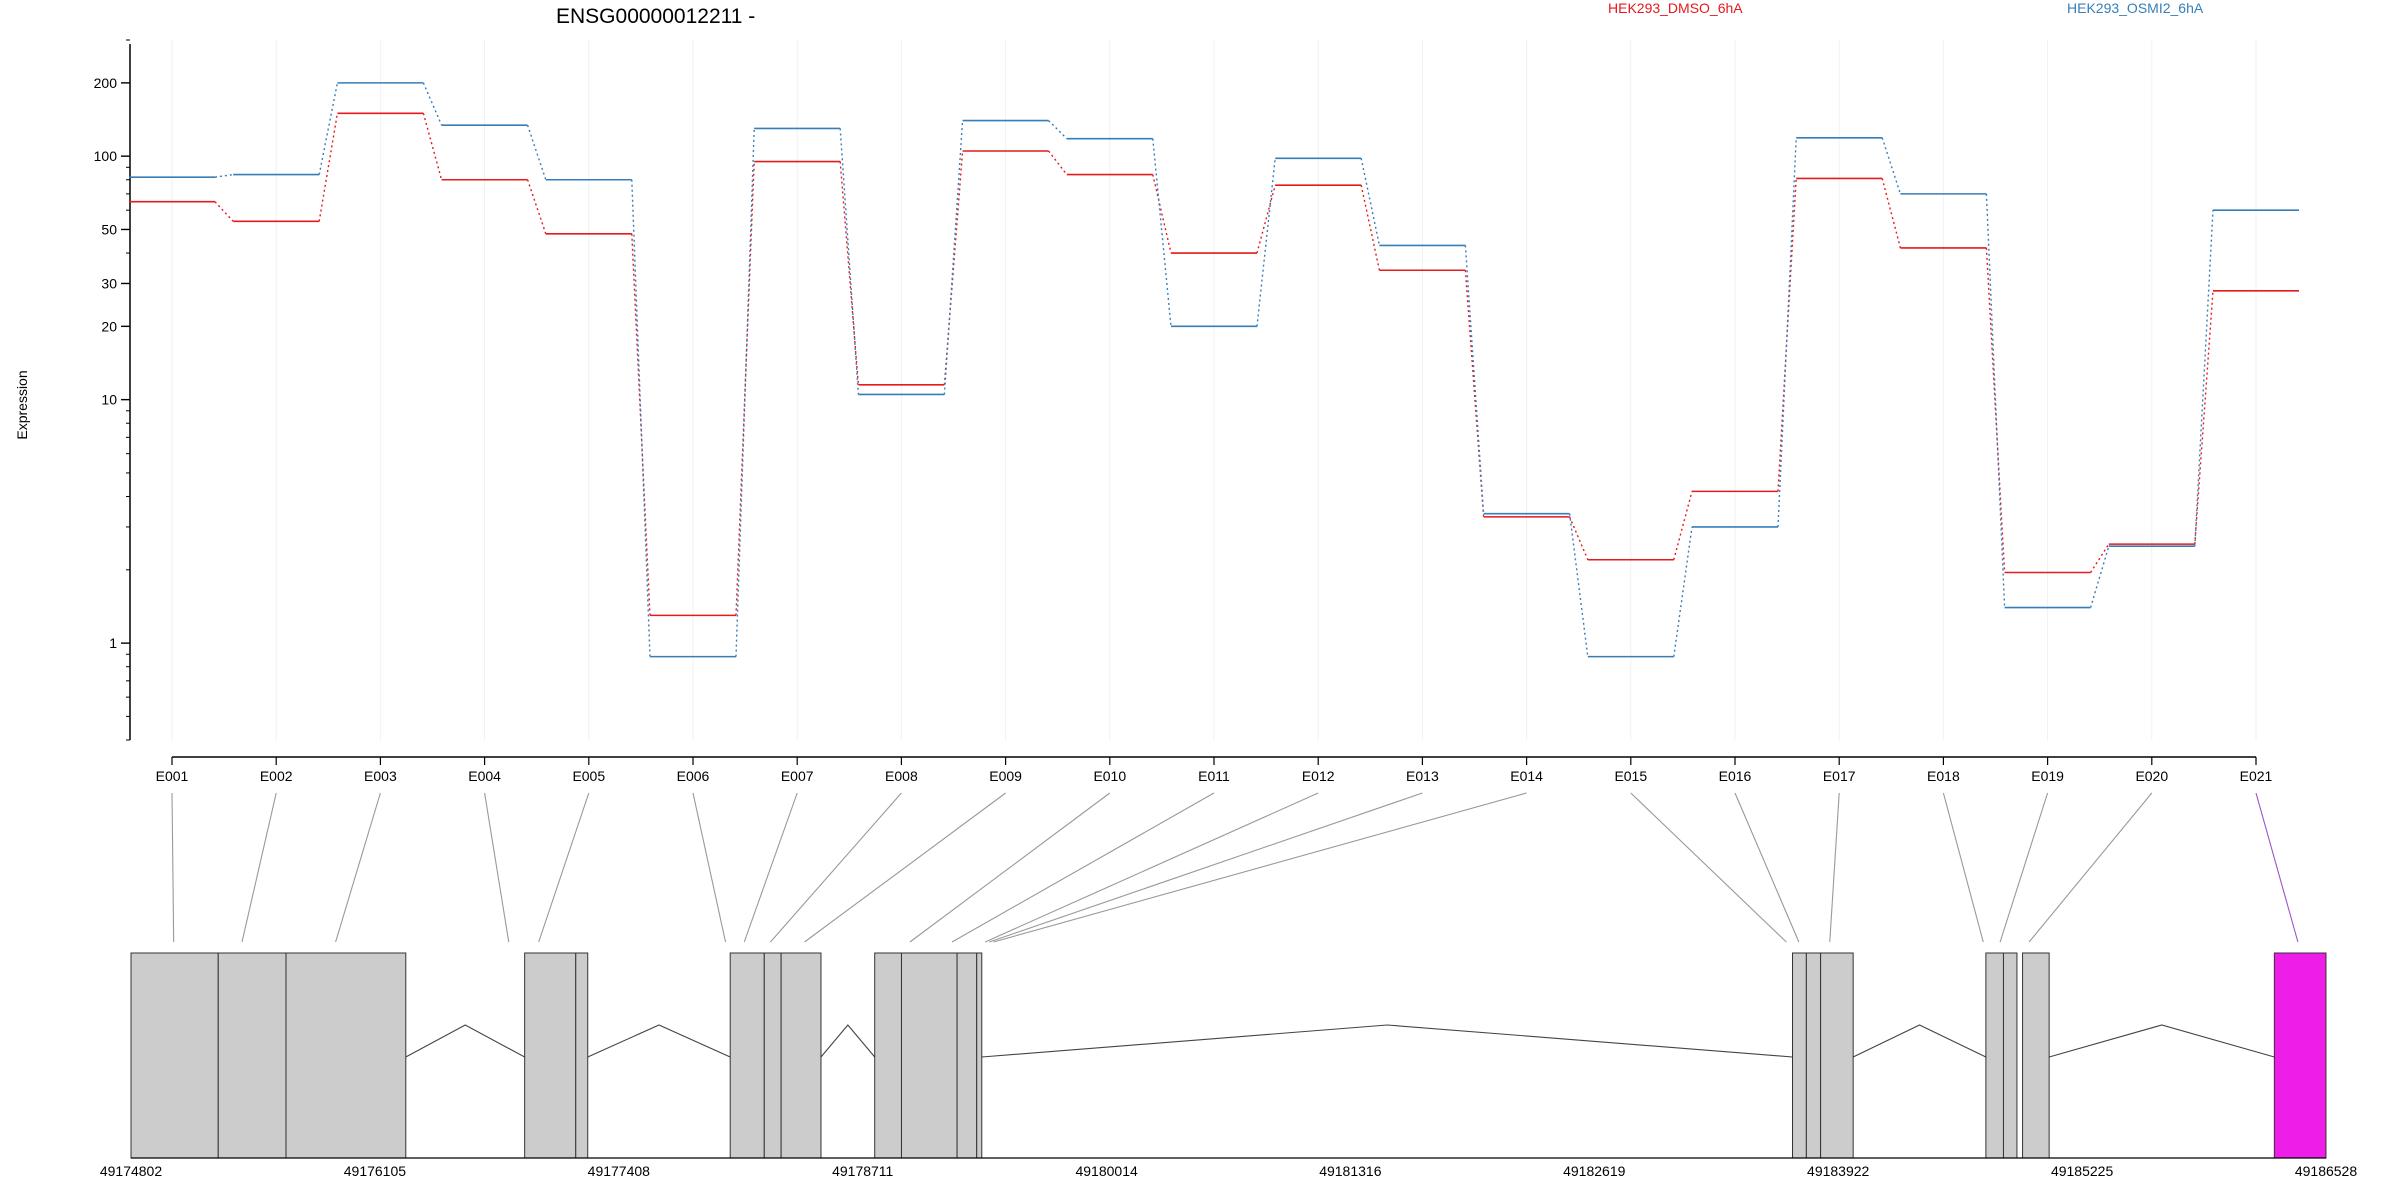 The image size is (2400, 1200). What do you see at coordinates (109, 400) in the screenshot?
I see `y-tick-label: 10` at bounding box center [109, 400].